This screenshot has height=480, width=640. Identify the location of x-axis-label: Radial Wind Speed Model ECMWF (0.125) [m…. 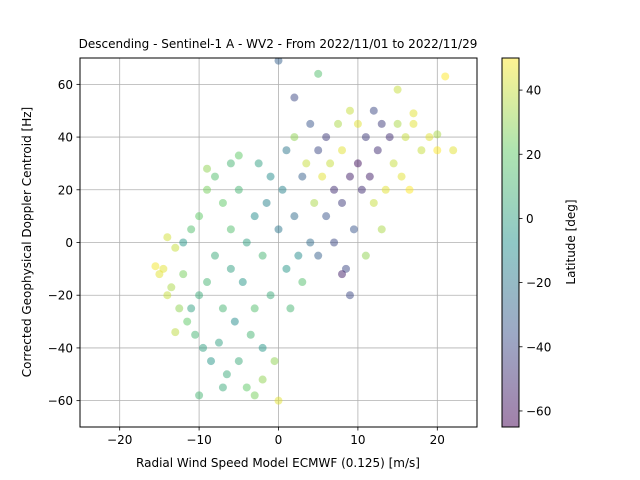
(278, 463).